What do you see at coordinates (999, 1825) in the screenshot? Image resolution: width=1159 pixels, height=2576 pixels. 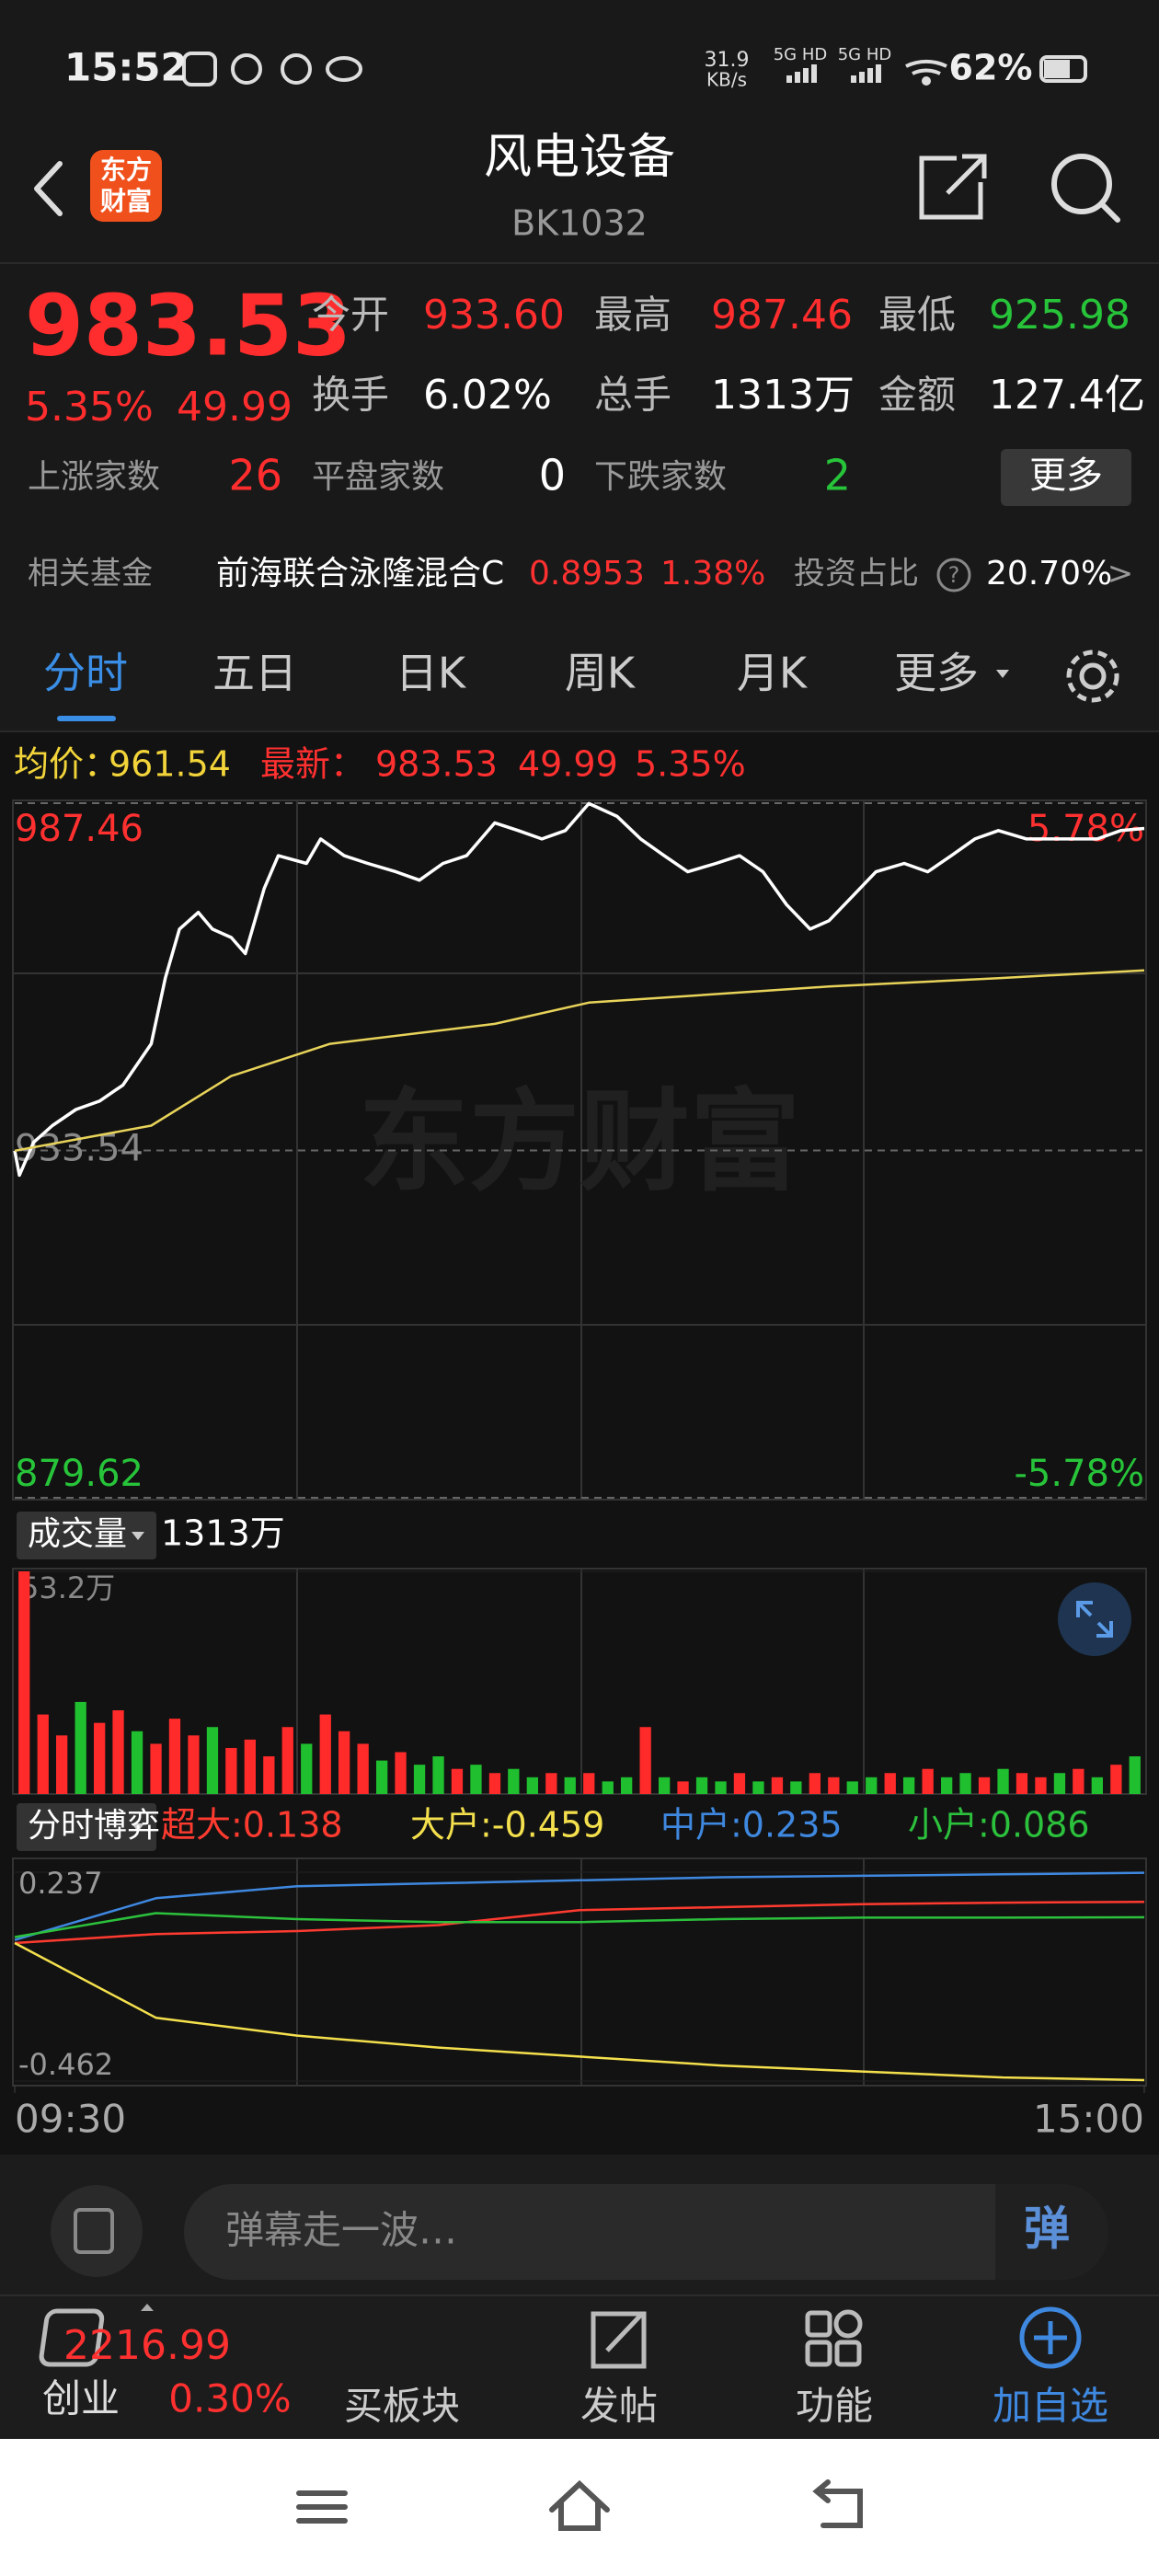 I see `legend-entry: 小户:0.086` at bounding box center [999, 1825].